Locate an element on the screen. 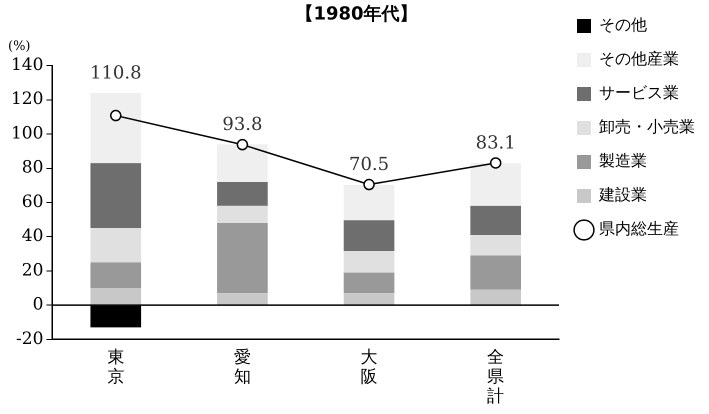  legend-label: 県内総生産 is located at coordinates (639, 228).